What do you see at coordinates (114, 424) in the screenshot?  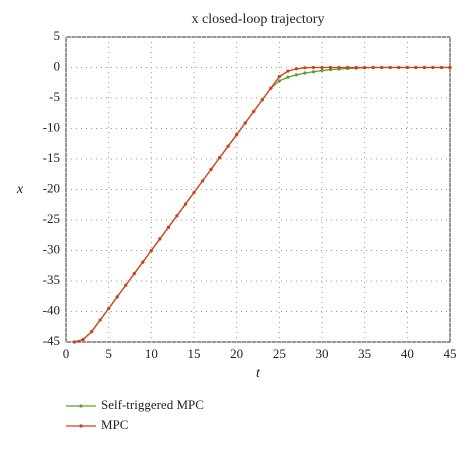 I see `legend-label: MPC` at bounding box center [114, 424].